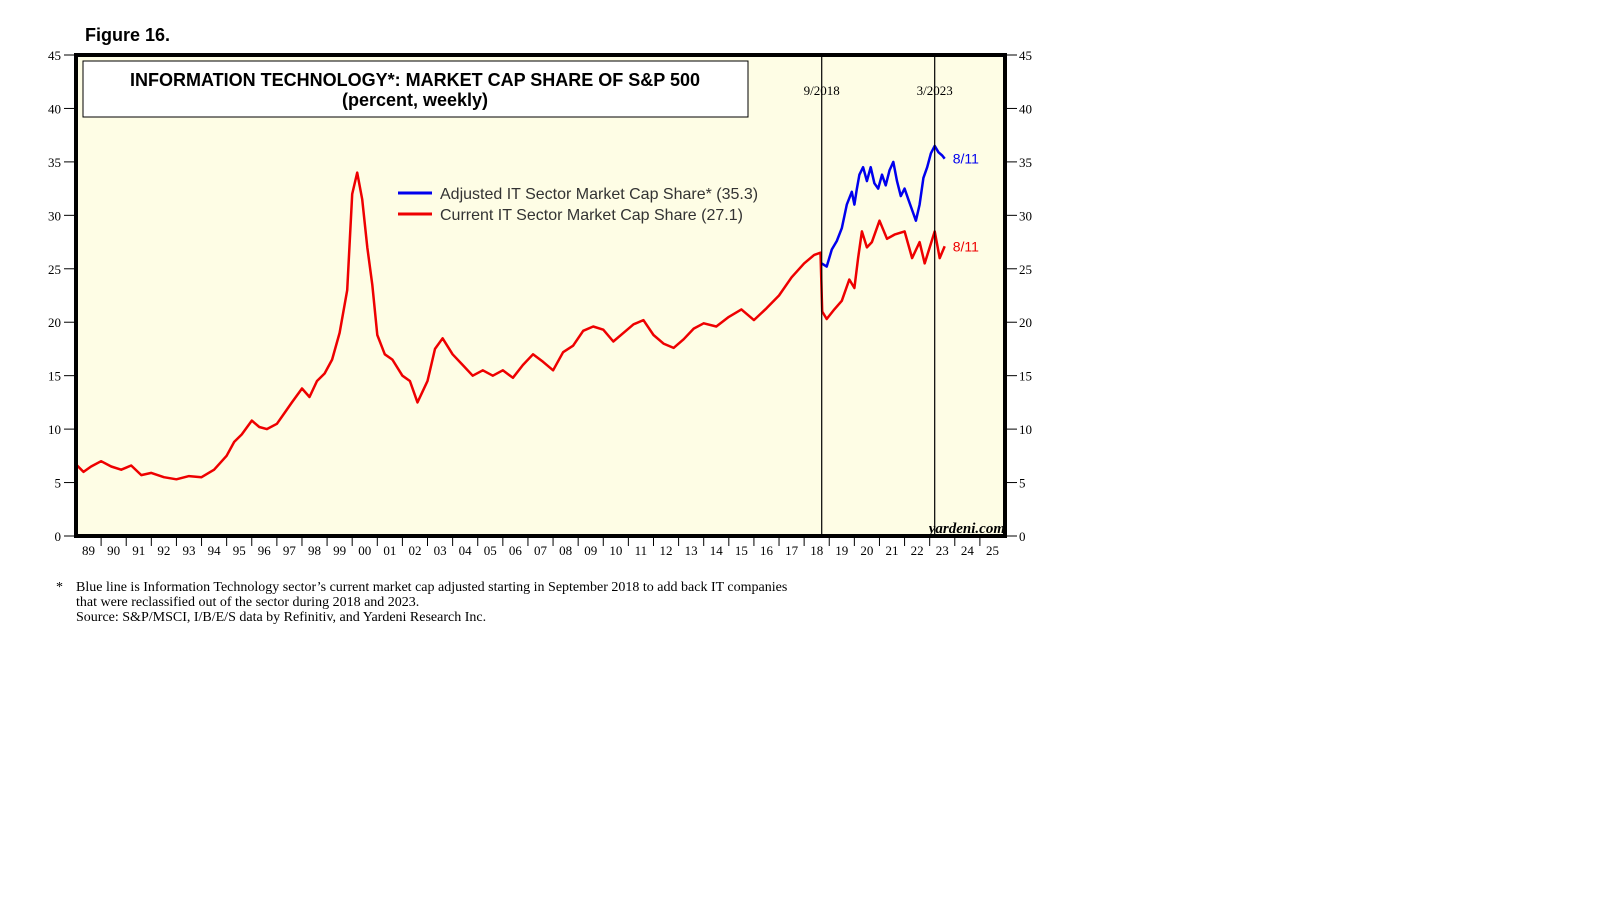 The image size is (1610, 910). I want to click on x-tick-label: 08, so click(565, 550).